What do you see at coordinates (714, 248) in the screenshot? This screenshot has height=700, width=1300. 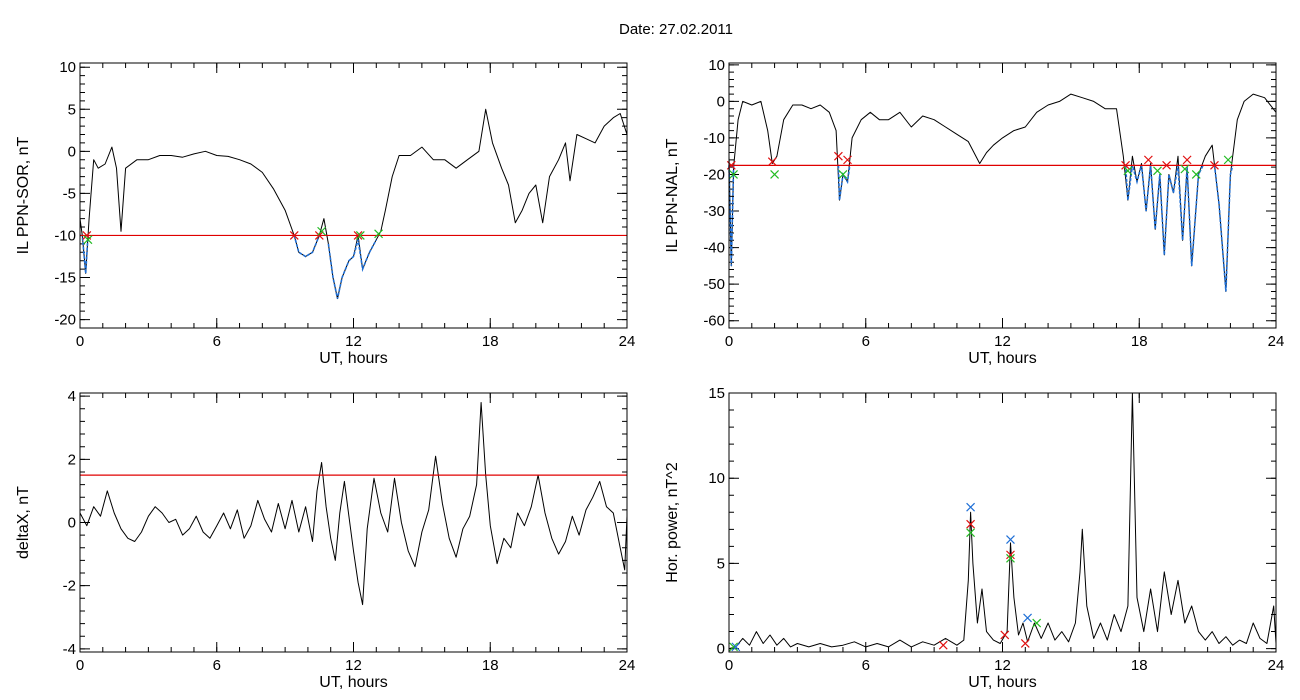 I see `y-tick-label: -40` at bounding box center [714, 248].